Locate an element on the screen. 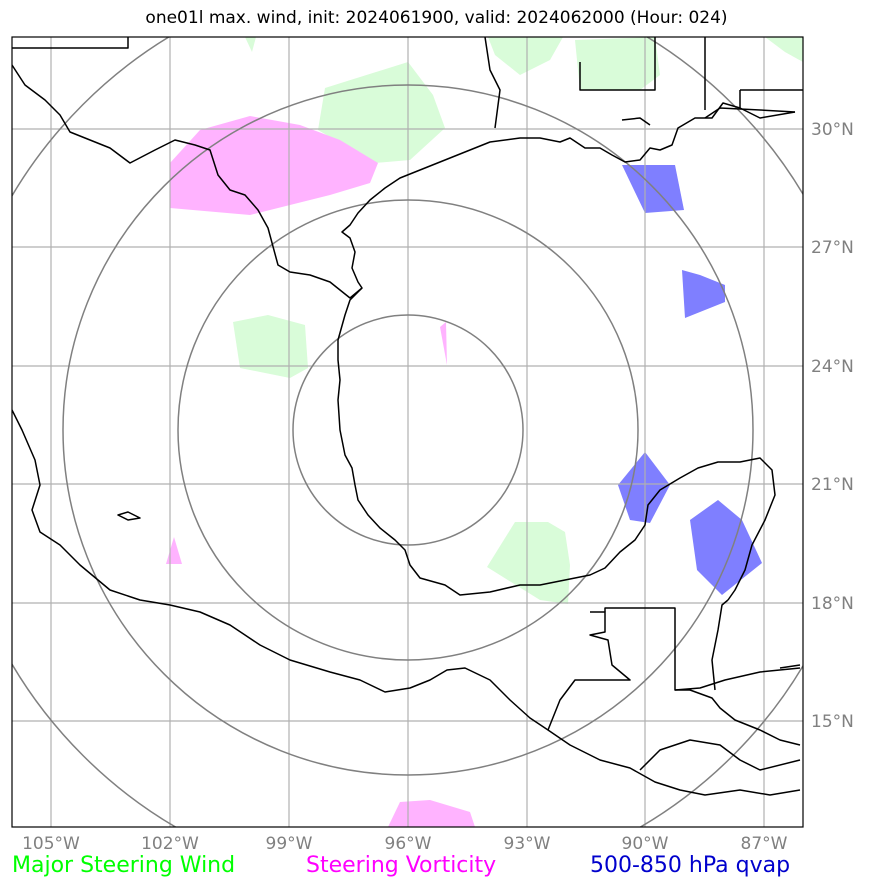  lat-tick: 15°N is located at coordinates (832, 722).